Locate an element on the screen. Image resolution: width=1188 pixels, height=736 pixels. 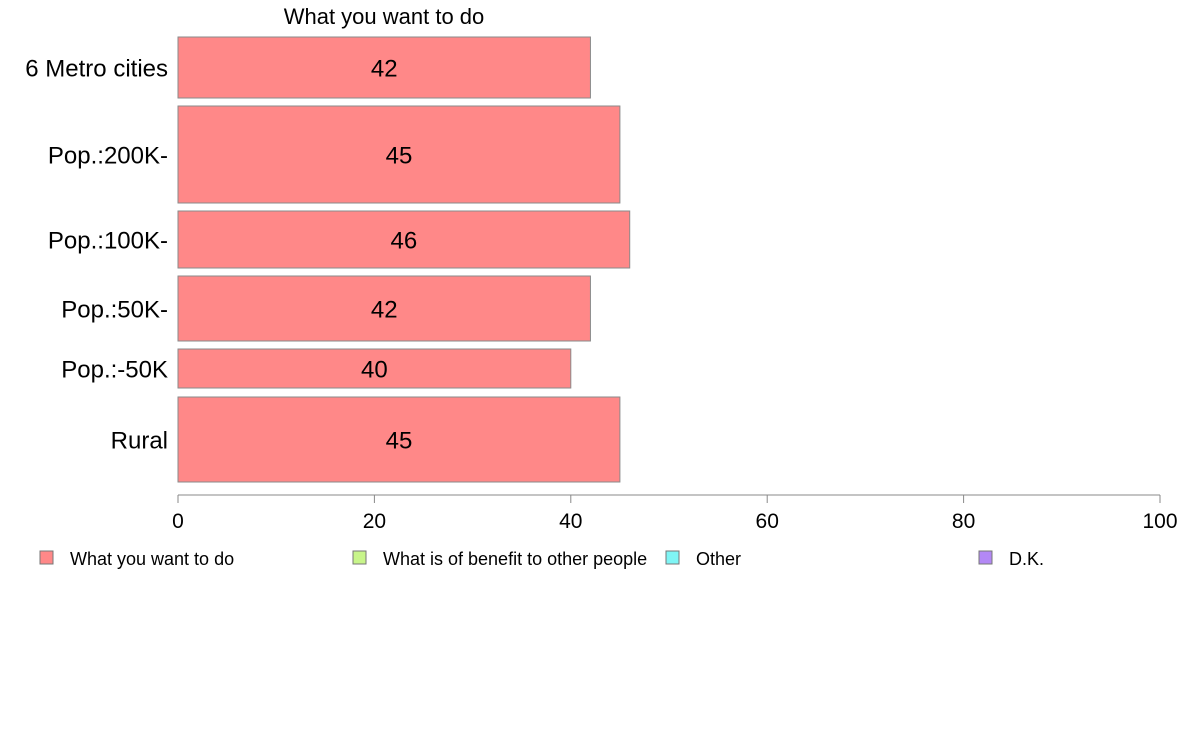
data-label: 40 is located at coordinates (374, 370).